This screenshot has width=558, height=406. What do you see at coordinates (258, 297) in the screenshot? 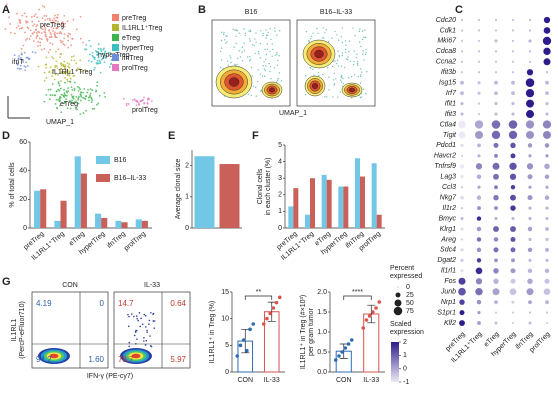
I see `significance-bracket` at bounding box center [258, 297].